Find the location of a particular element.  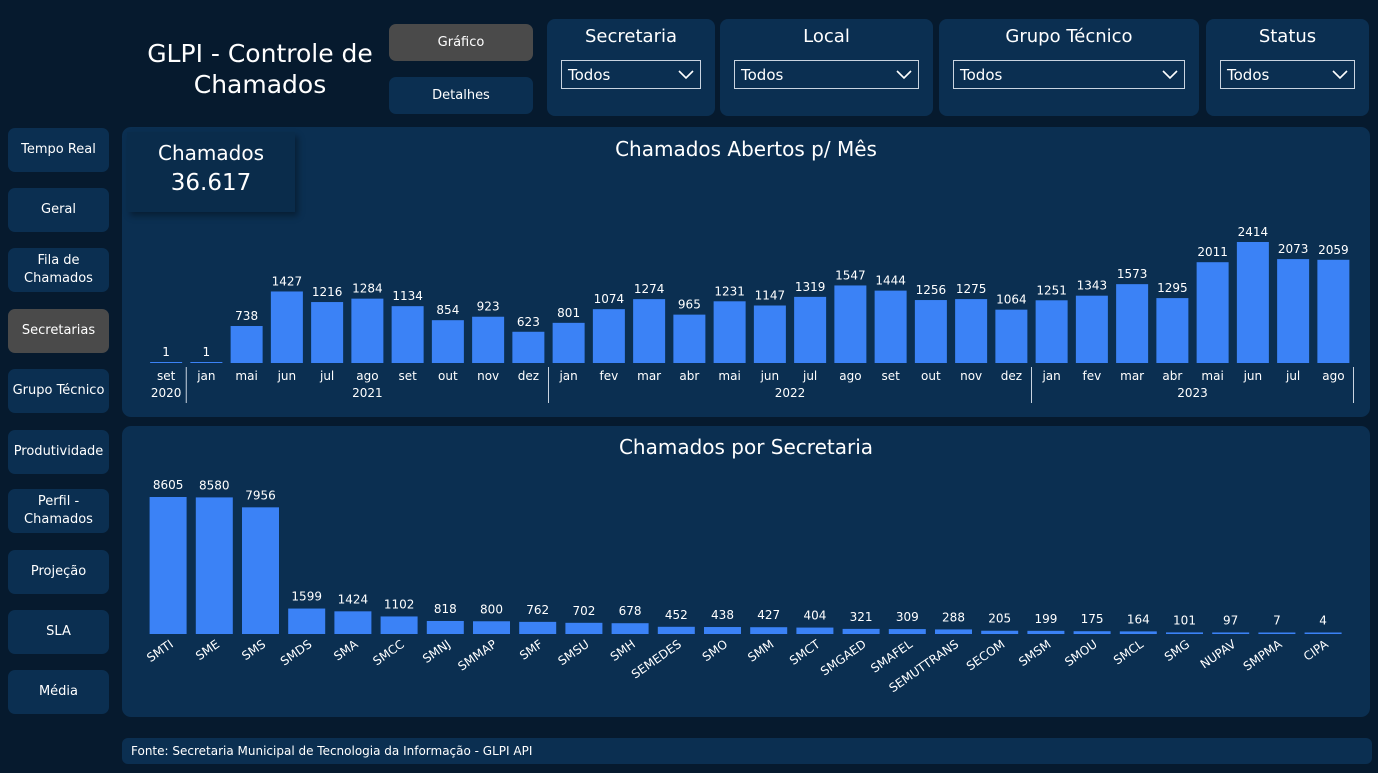

grafico-button: Gráfico is located at coordinates (461, 42).